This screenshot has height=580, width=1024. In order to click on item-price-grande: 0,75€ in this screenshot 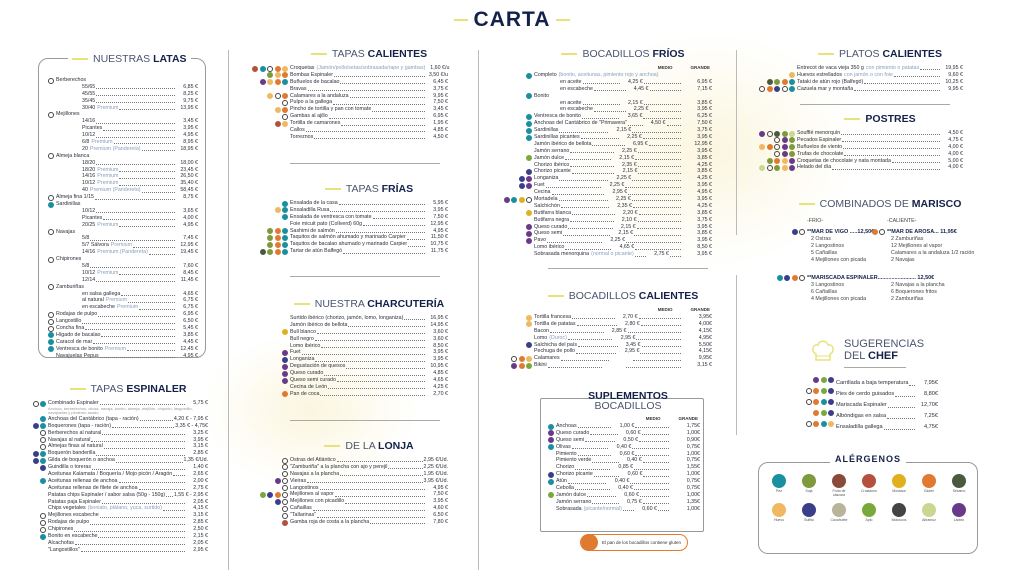, I will do `click(693, 481)`.